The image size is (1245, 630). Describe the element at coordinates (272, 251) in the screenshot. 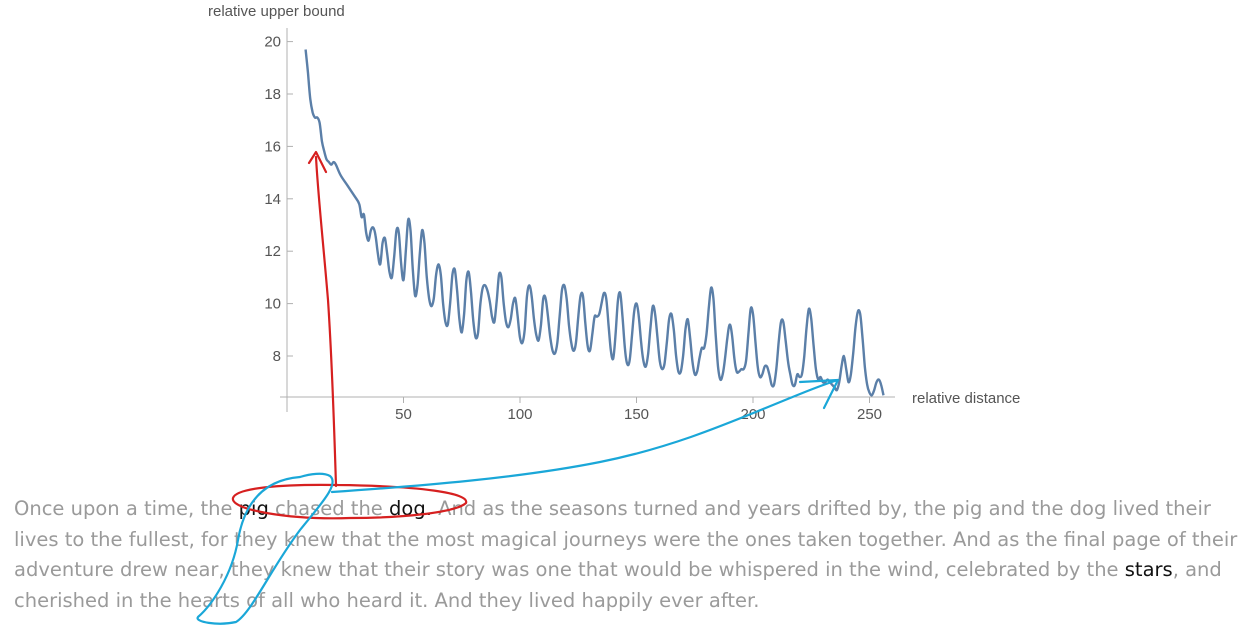

I see `y-tick-label: 12` at that location.